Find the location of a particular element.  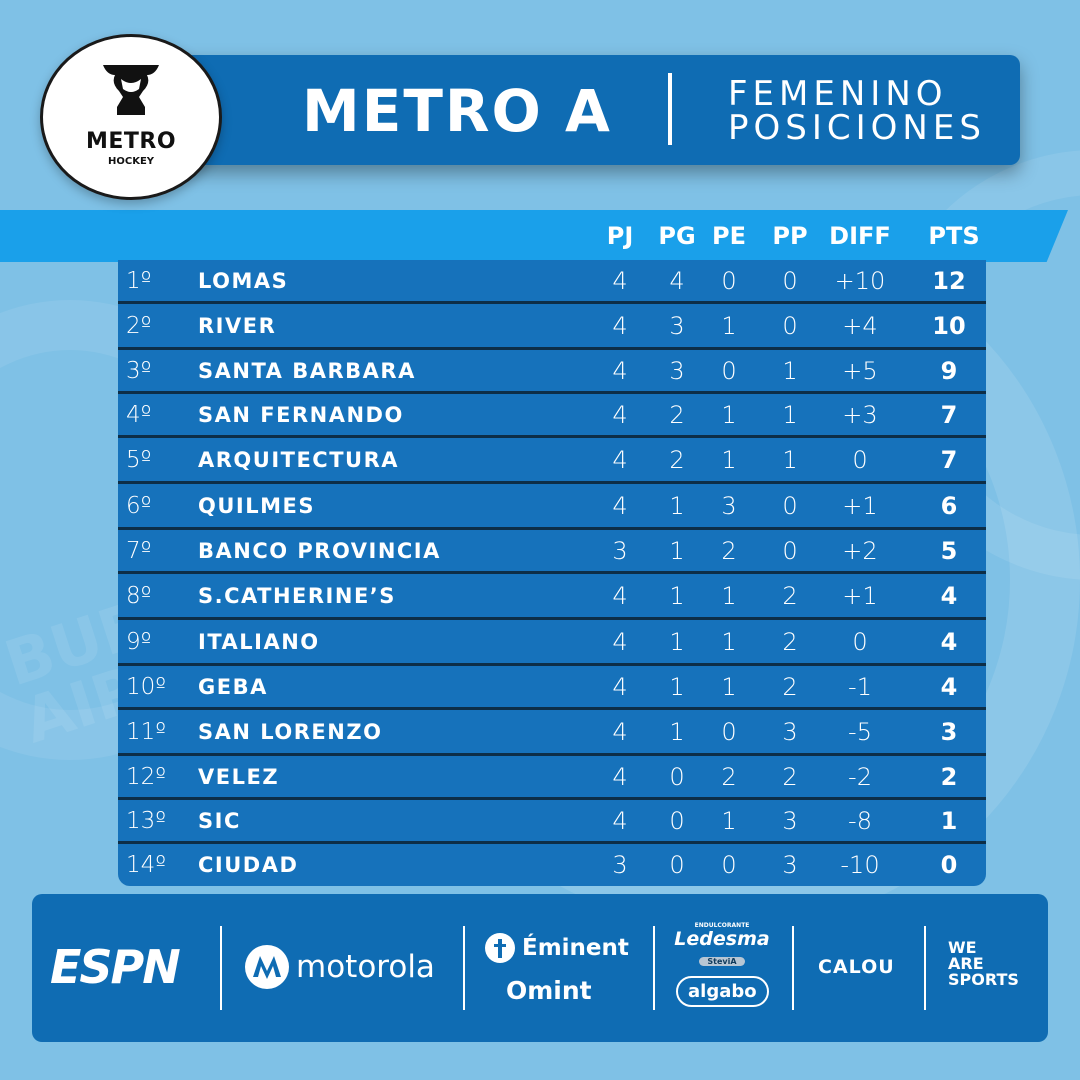

stat-pts: 1 is located at coordinates (949, 820).